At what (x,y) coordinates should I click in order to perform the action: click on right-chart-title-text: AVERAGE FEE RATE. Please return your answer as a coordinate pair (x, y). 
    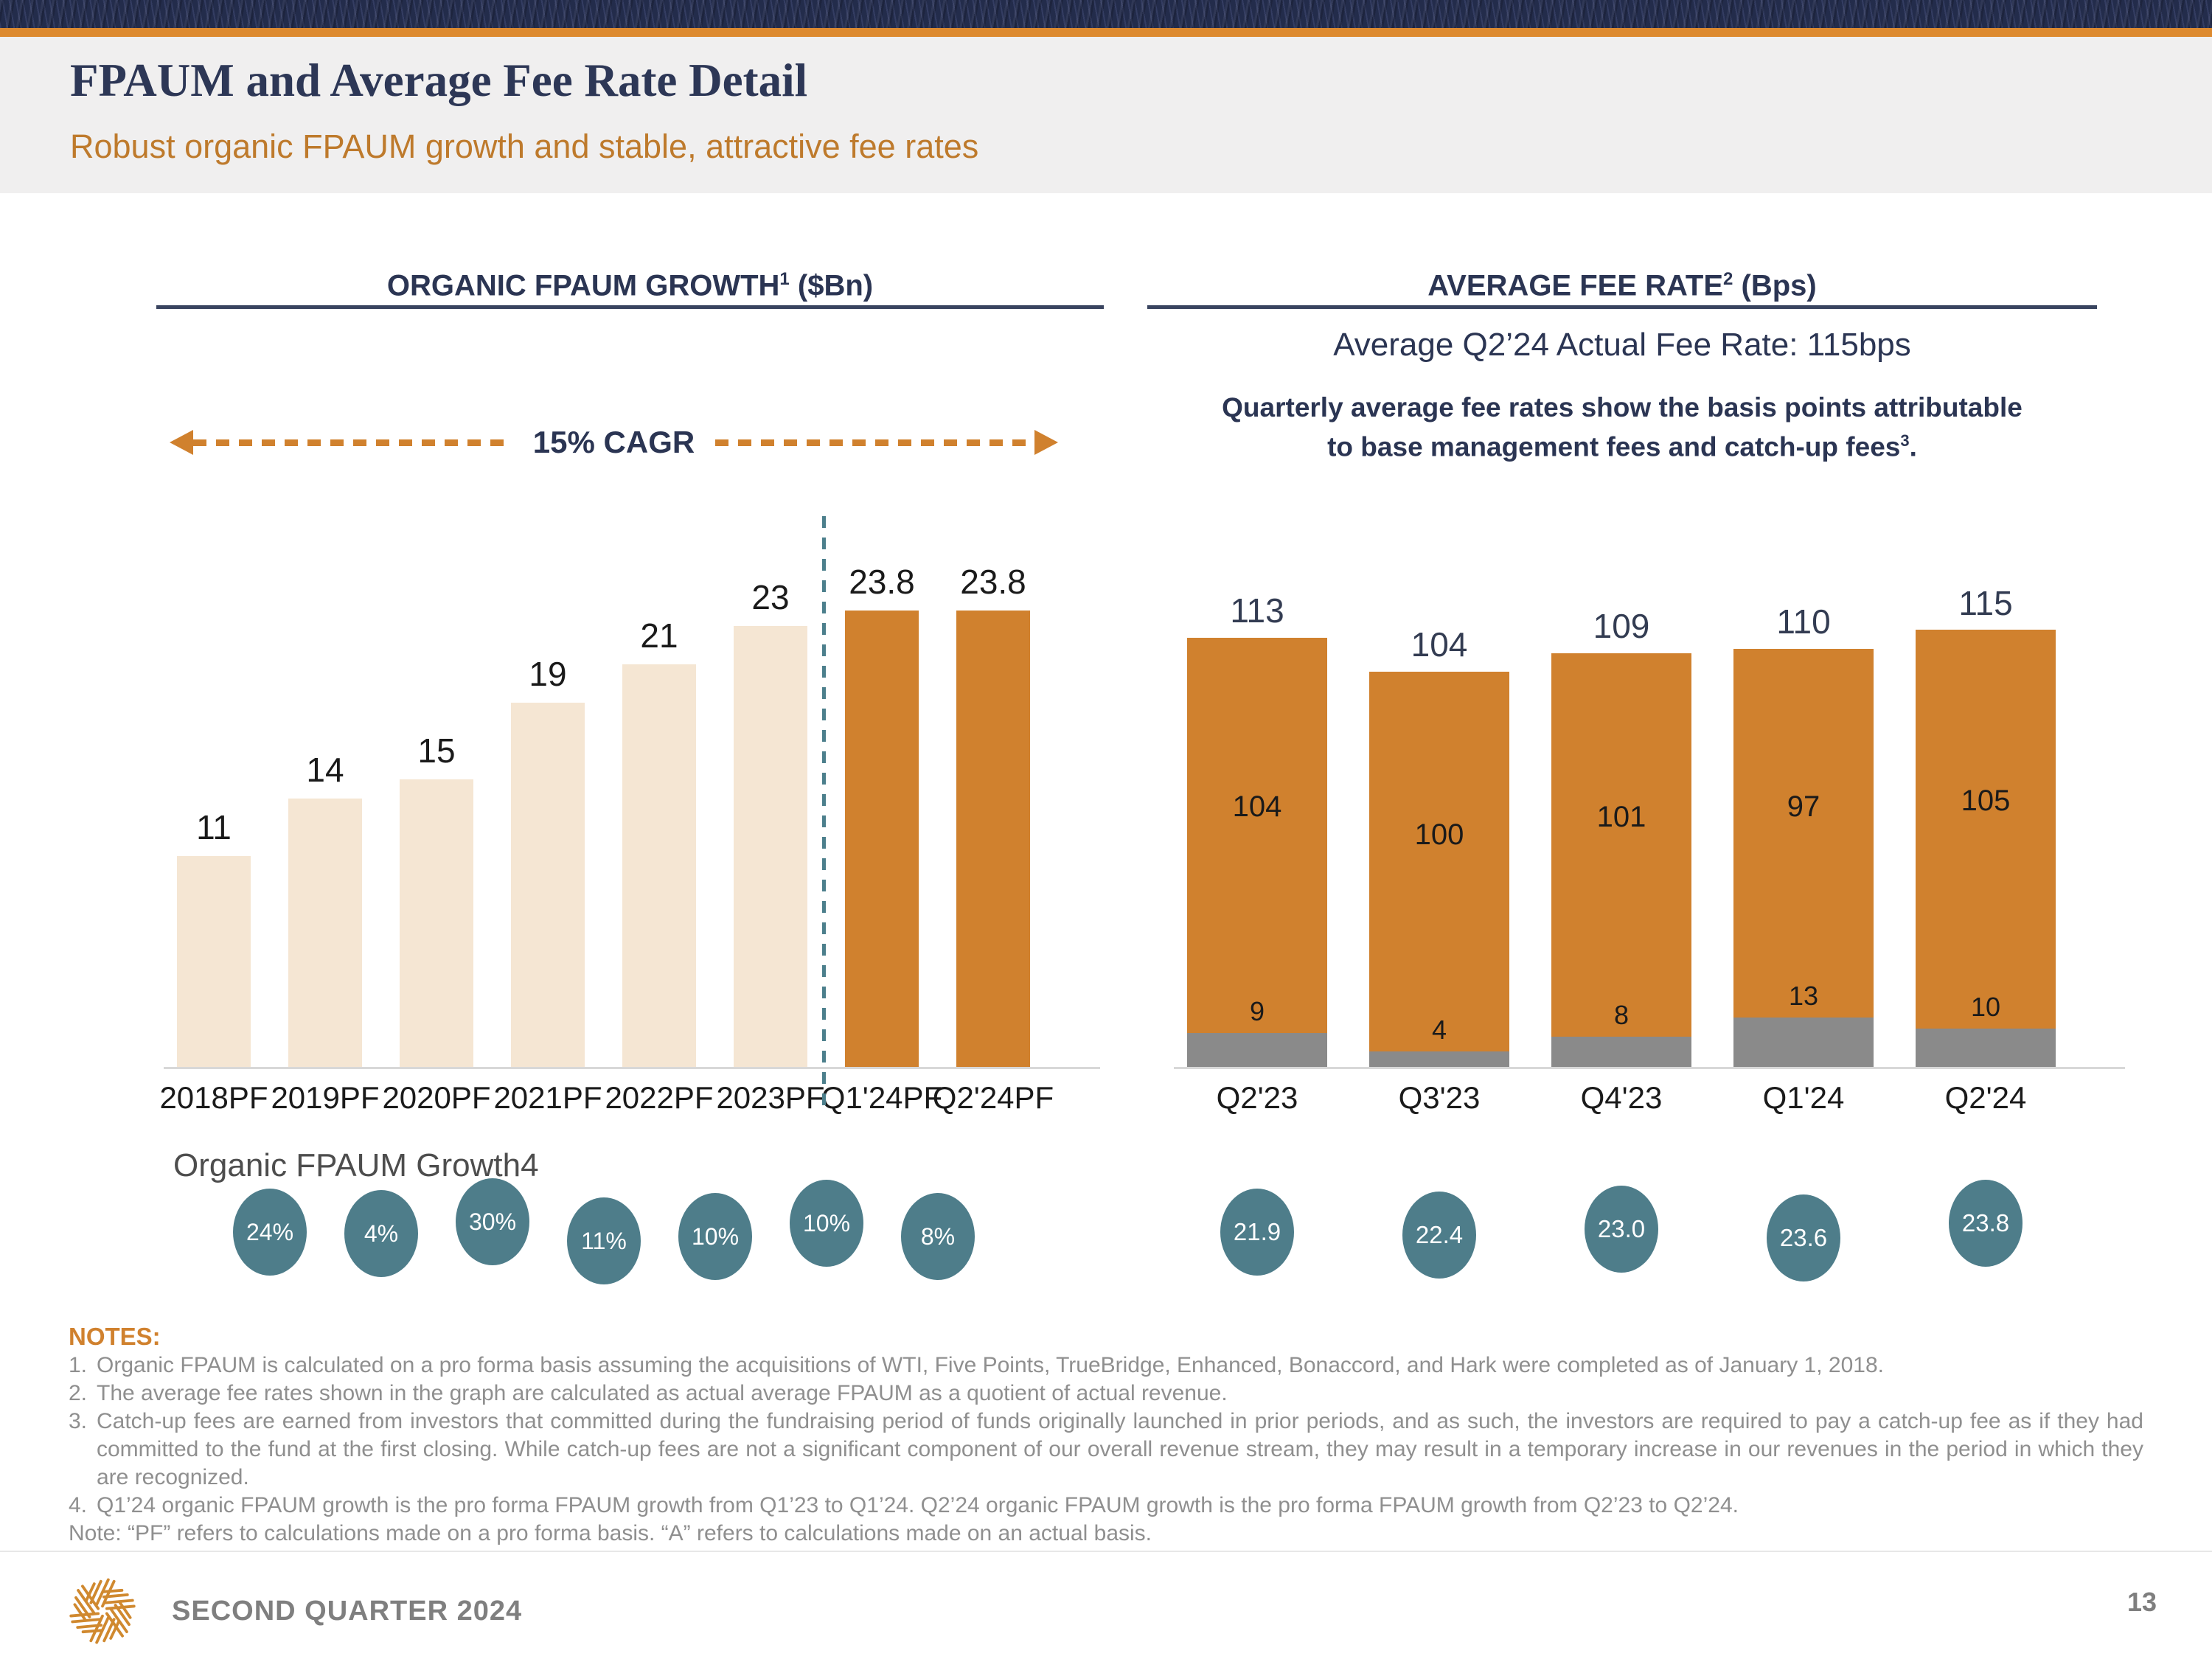
    Looking at the image, I should click on (1575, 285).